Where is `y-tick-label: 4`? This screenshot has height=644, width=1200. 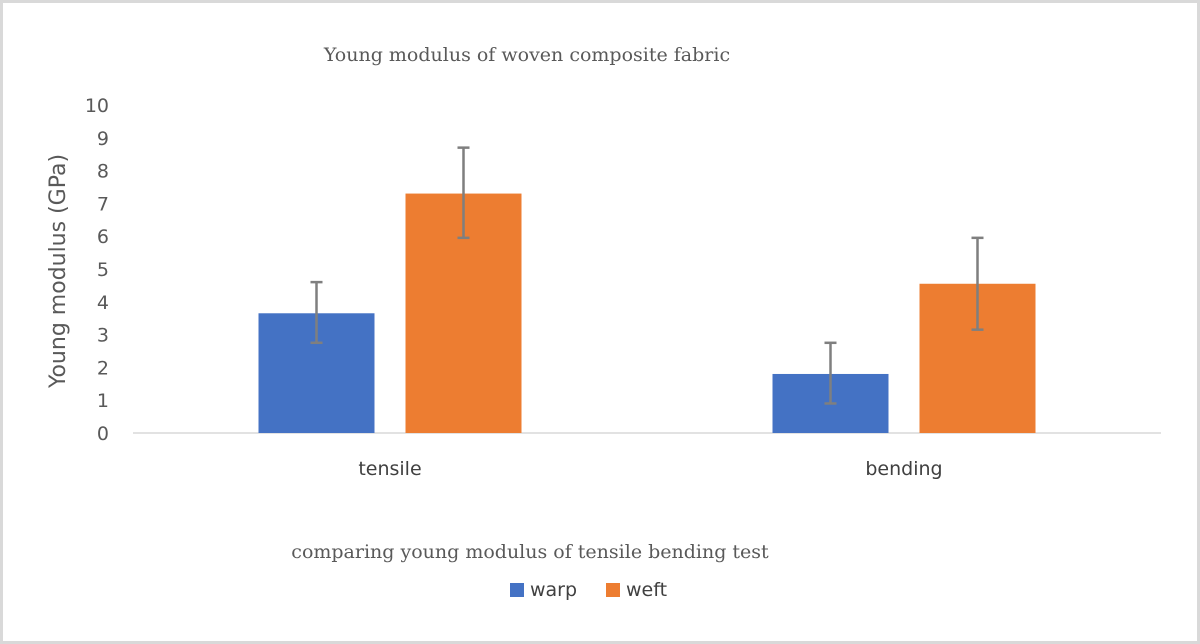
y-tick-label: 4 is located at coordinates (103, 303).